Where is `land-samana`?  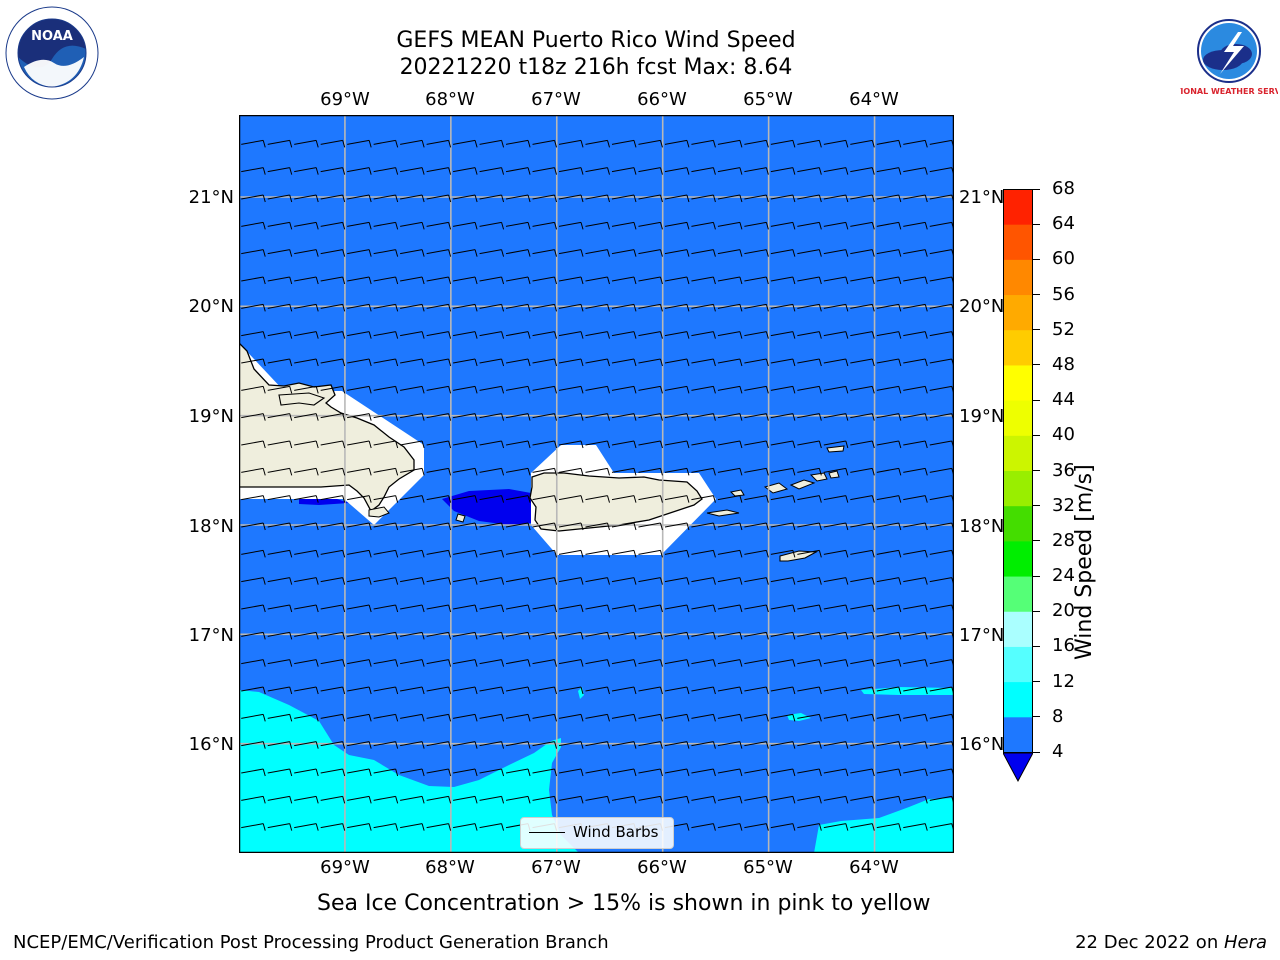
land-samana is located at coordinates (302, 399).